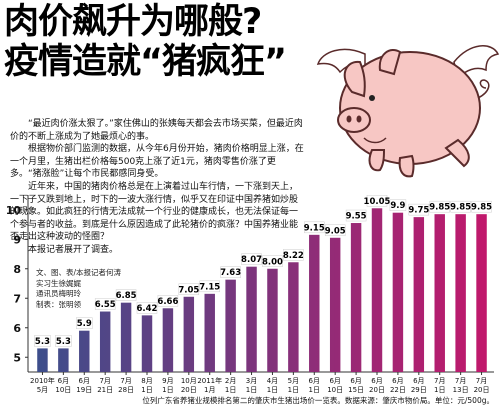 The height and width of the screenshot is (408, 500). Describe the element at coordinates (14, 210) in the screenshot. I see `y-tick-label: 10` at that location.